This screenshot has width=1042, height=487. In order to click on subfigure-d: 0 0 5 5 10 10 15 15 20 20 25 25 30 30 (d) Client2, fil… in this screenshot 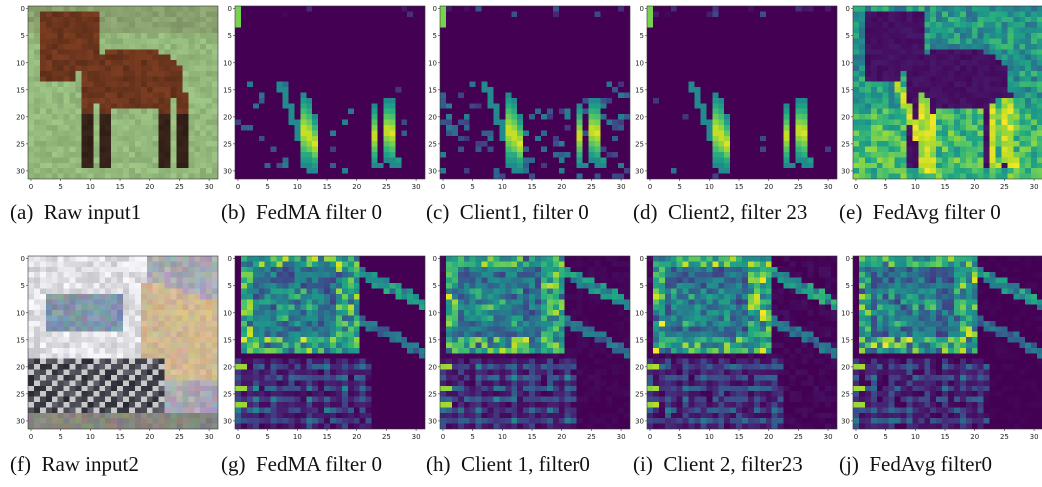, I will do `click(738, 115)`.